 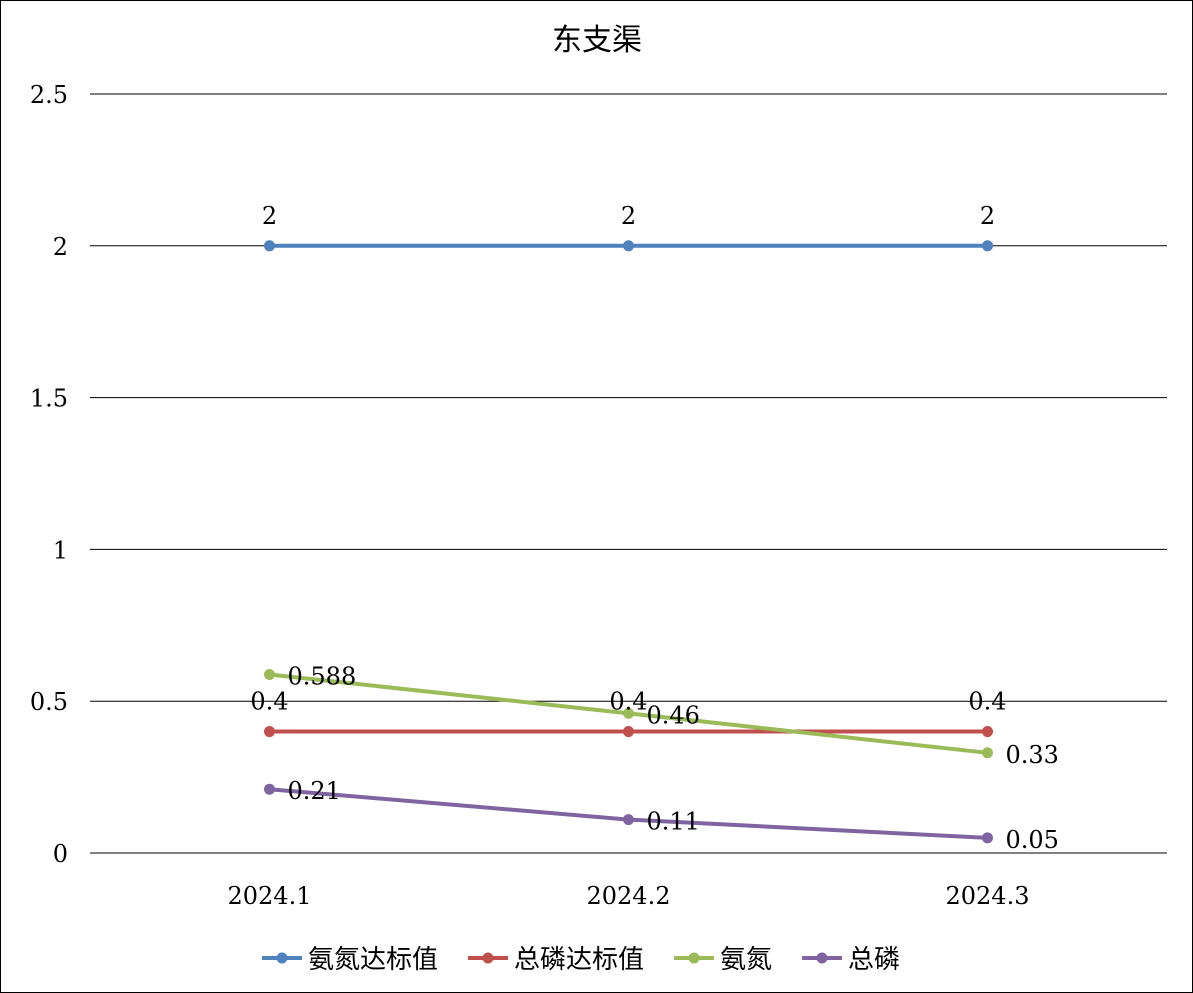 What do you see at coordinates (270, 896) in the screenshot?
I see `x-tick-label: 2024.1` at bounding box center [270, 896].